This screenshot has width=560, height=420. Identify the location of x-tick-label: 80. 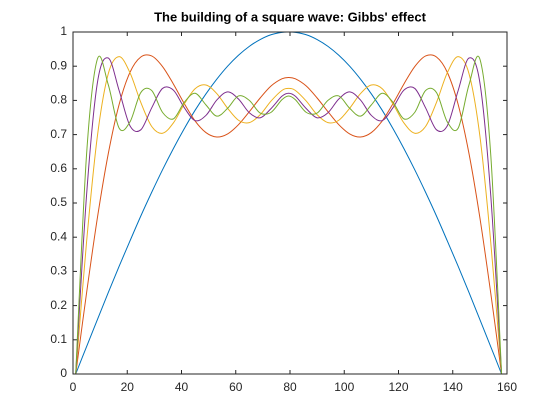
(290, 387).